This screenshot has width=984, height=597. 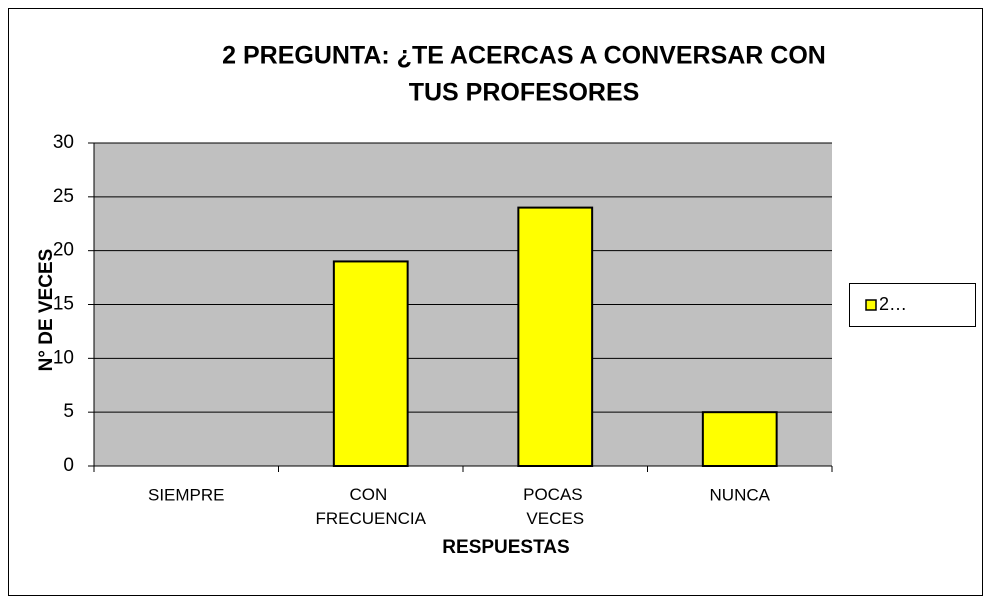 What do you see at coordinates (505, 547) in the screenshot?
I see `x-axis-label: RESPUESTAS` at bounding box center [505, 547].